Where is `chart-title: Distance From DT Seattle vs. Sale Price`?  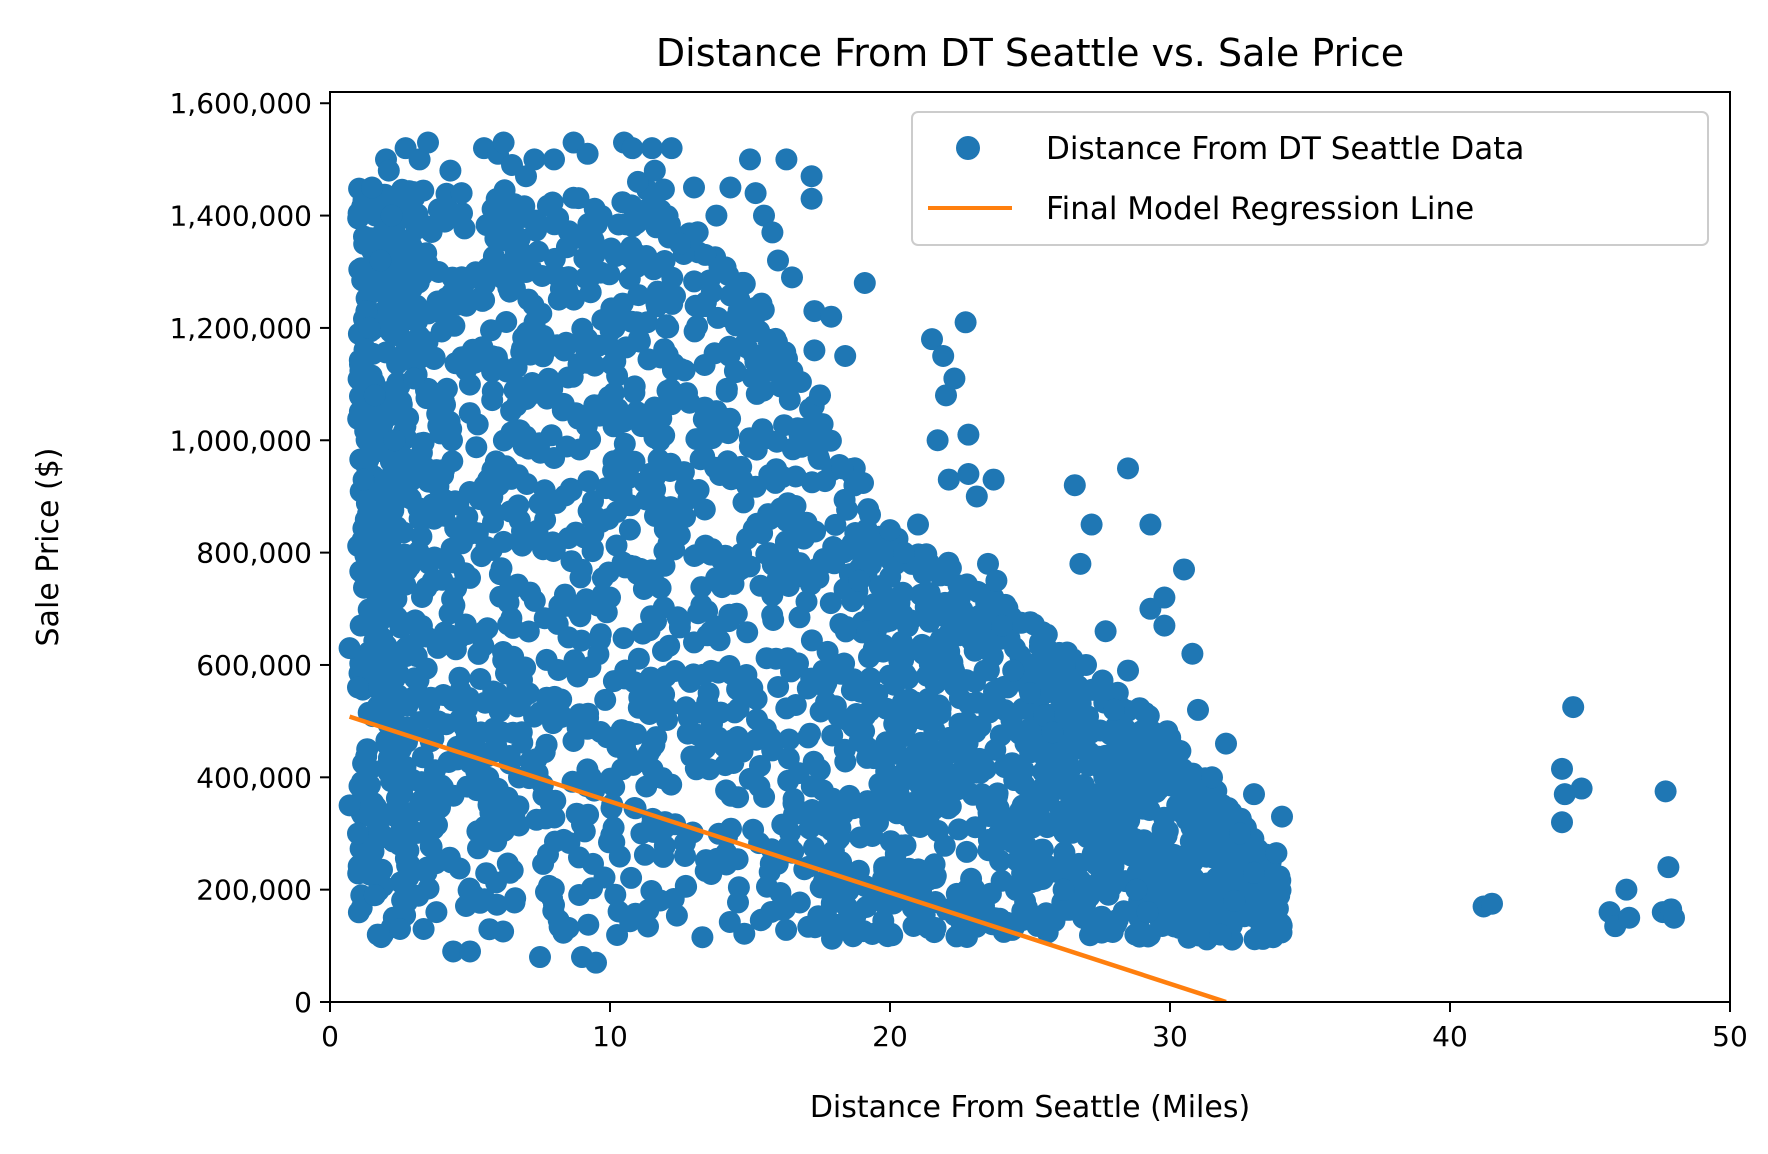
chart-title: Distance From DT Seattle vs. Sale Price is located at coordinates (1030, 53).